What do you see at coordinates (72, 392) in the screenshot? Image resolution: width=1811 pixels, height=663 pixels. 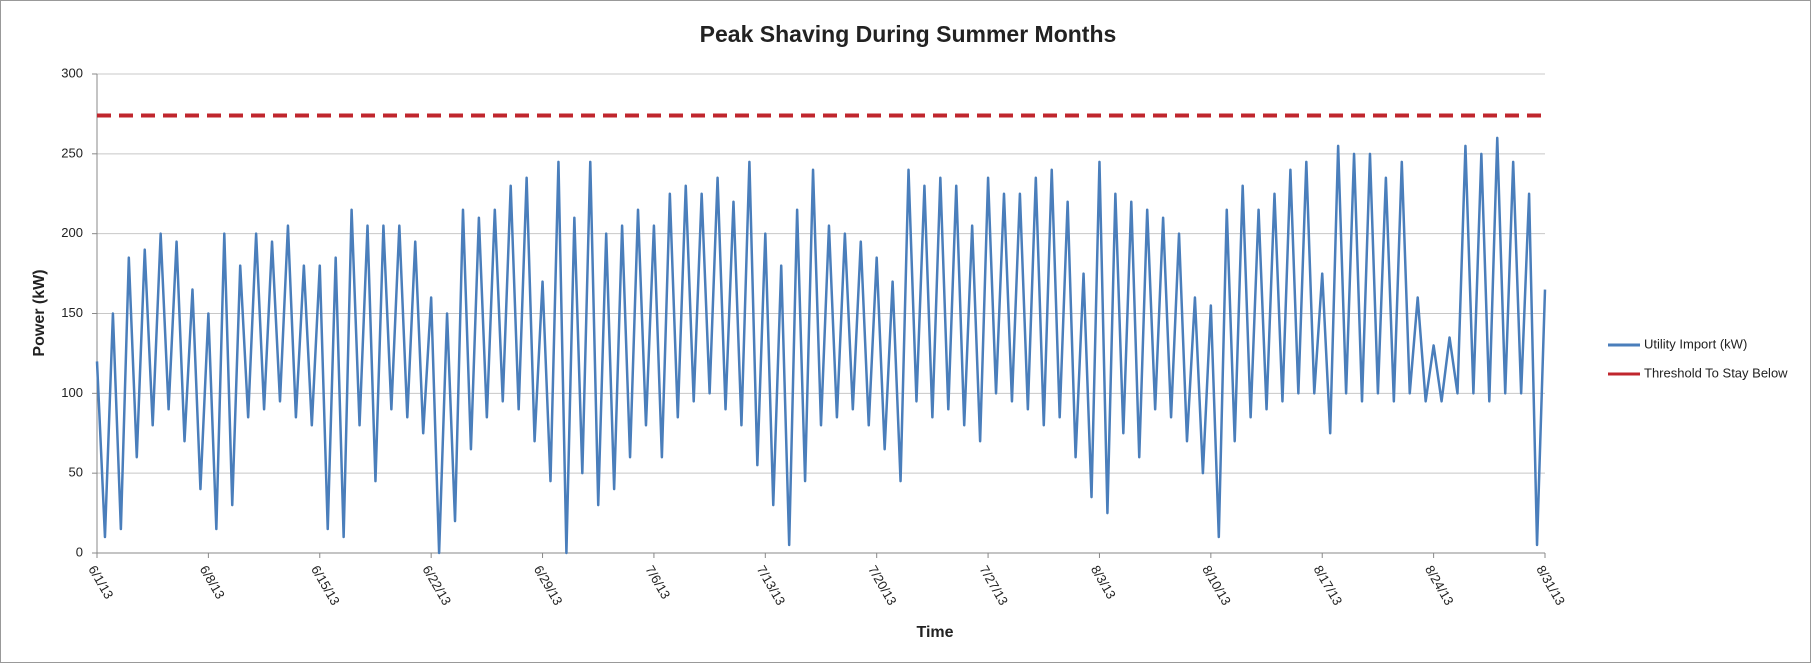 I see `y-tick-label: 100` at bounding box center [72, 392].